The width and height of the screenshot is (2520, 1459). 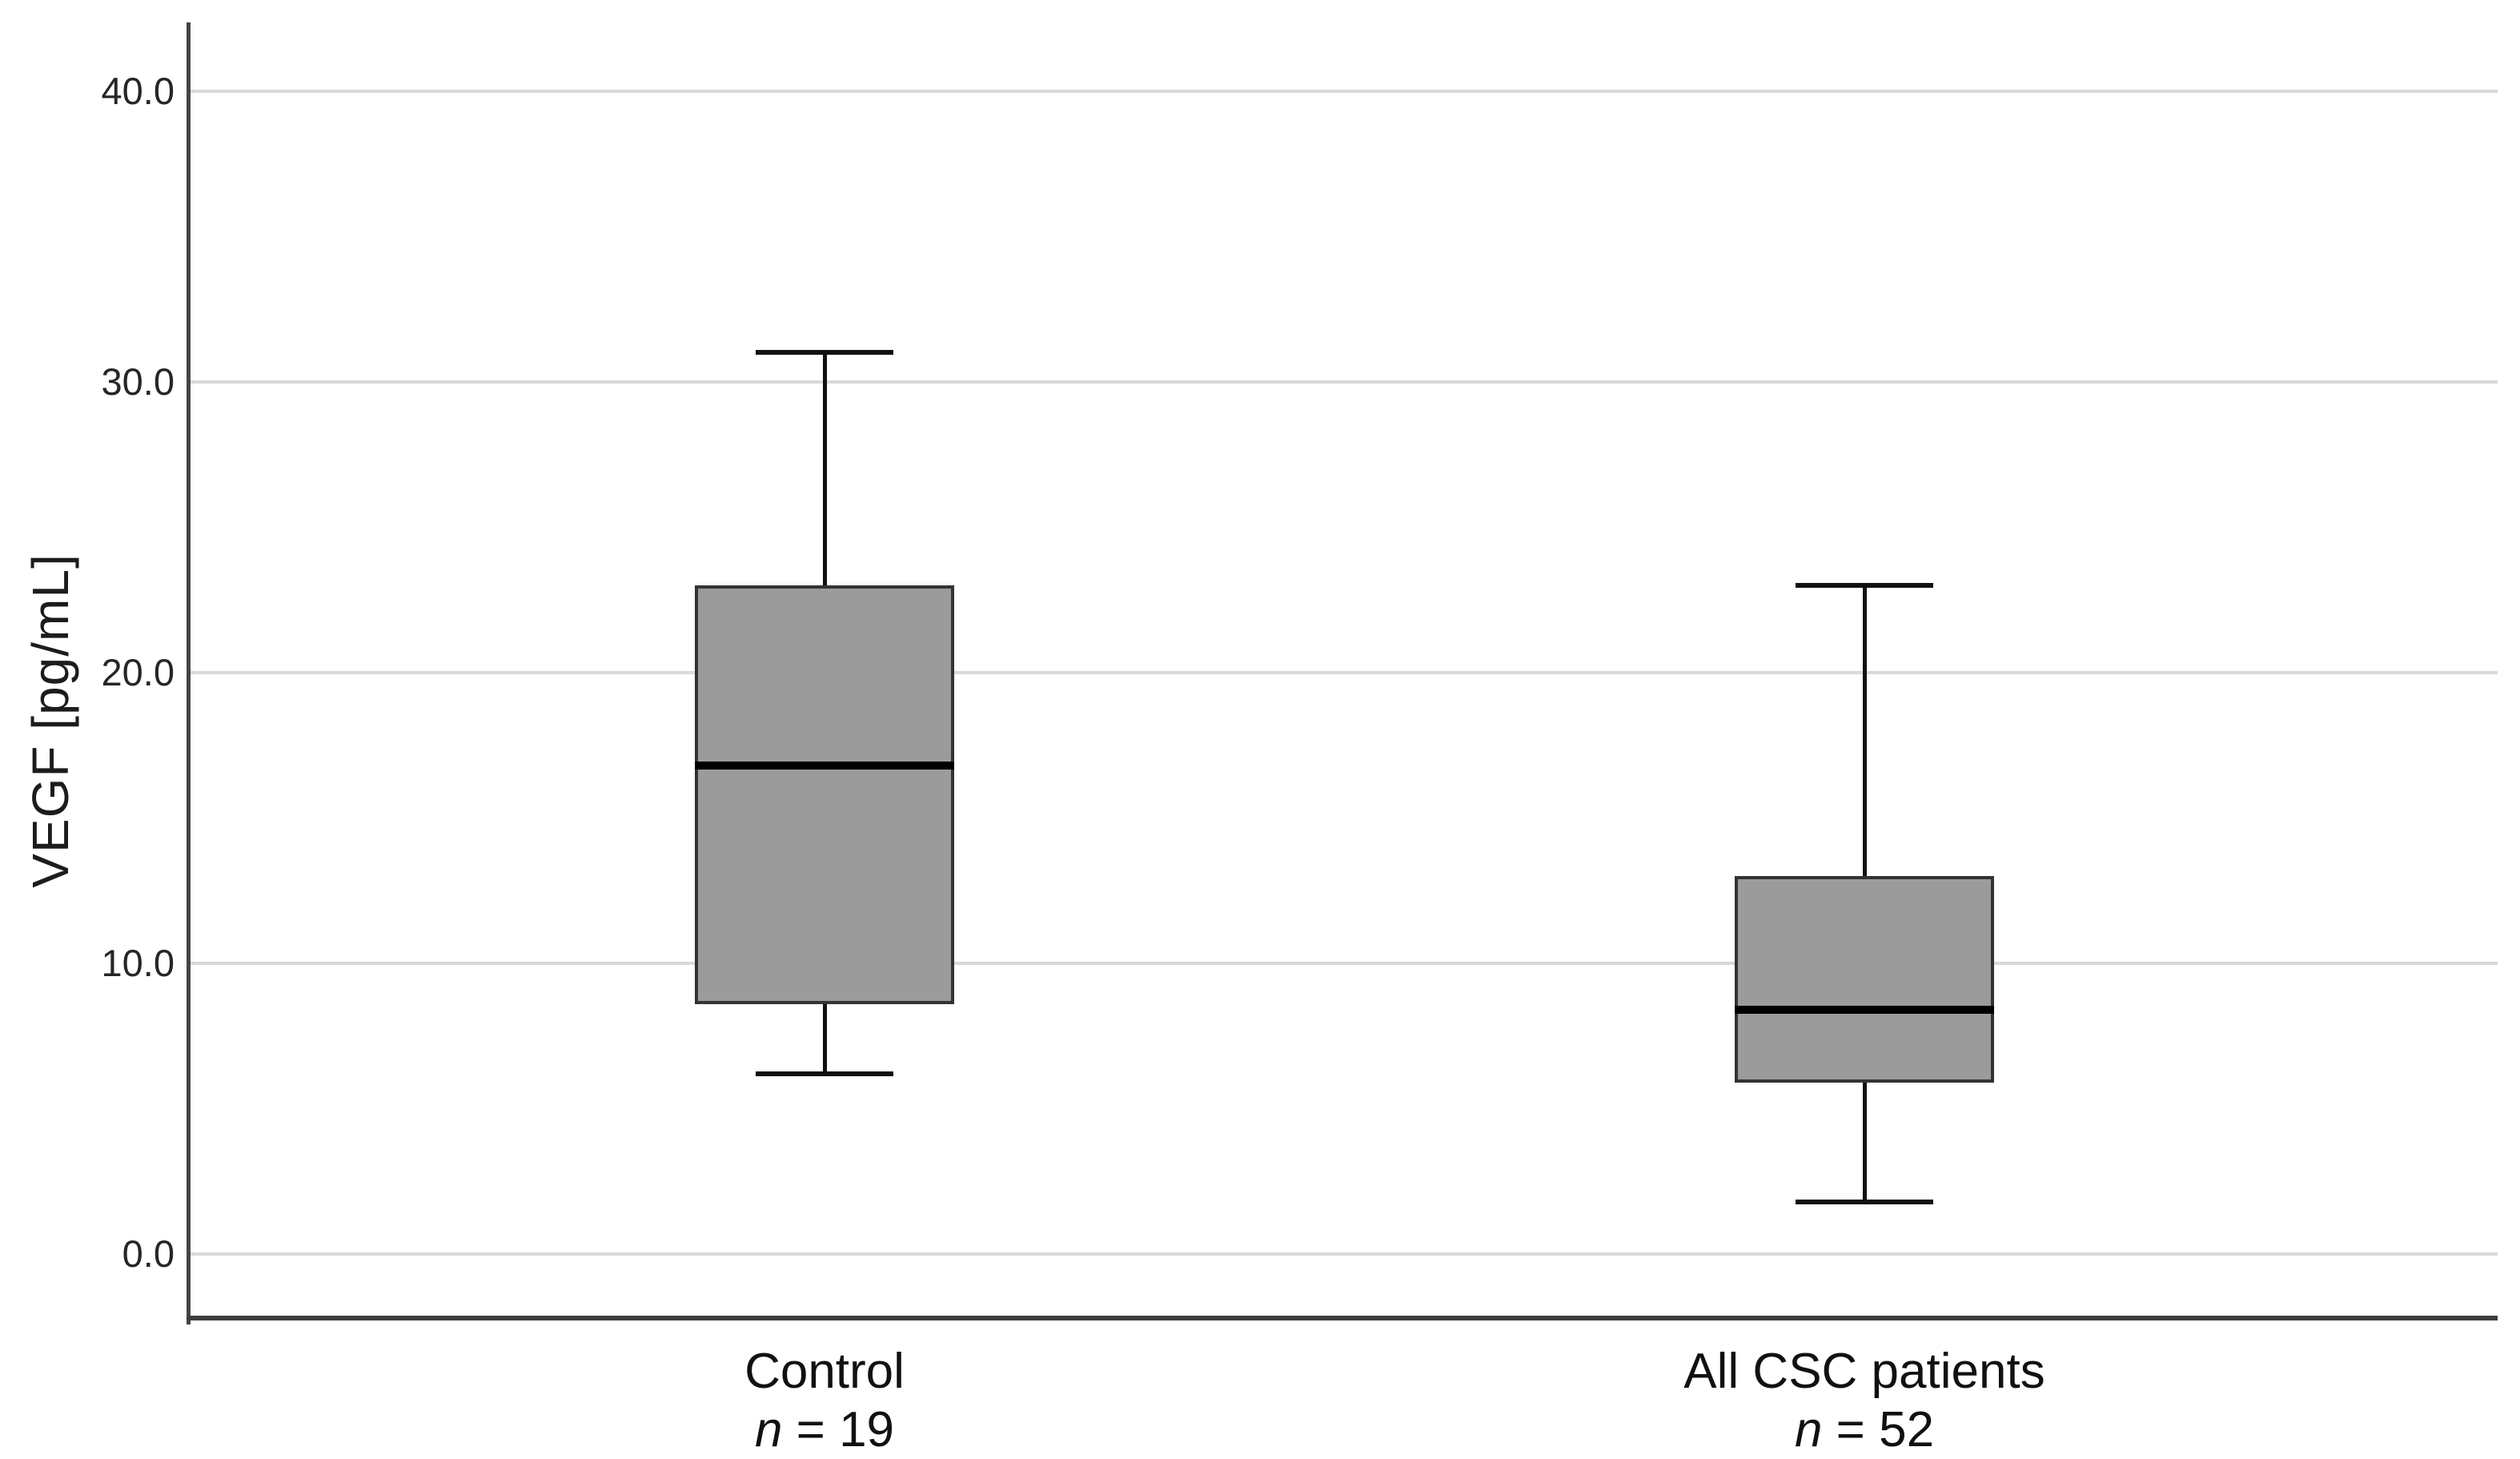 What do you see at coordinates (138, 671) in the screenshot?
I see `y-tick-label-20.0: 20.0` at bounding box center [138, 671].